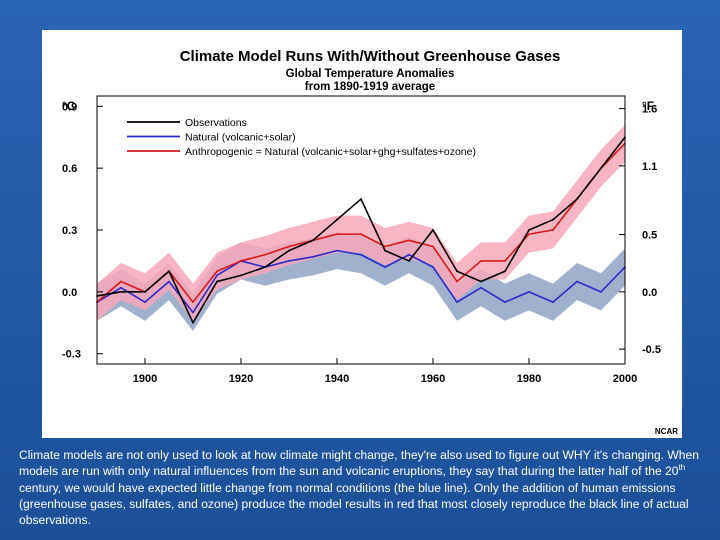 The width and height of the screenshot is (720, 540). I want to click on chart-subtitle-line2: from 1890-1919 average, so click(370, 87).